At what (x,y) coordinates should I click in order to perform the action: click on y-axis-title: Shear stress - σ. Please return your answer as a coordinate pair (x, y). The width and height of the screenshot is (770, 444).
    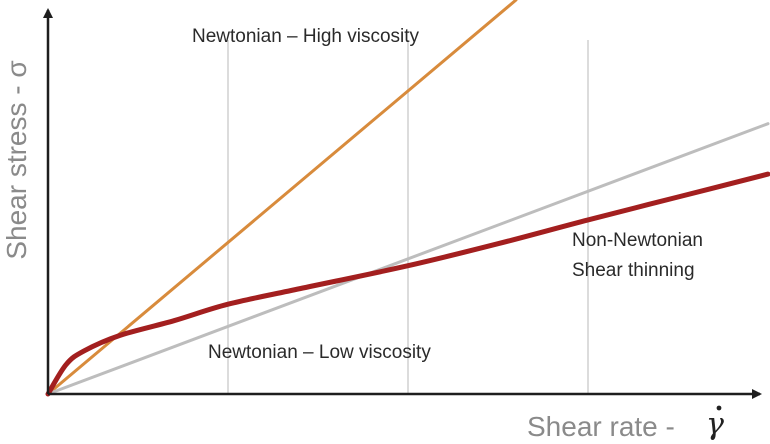
    Looking at the image, I should click on (16, 159).